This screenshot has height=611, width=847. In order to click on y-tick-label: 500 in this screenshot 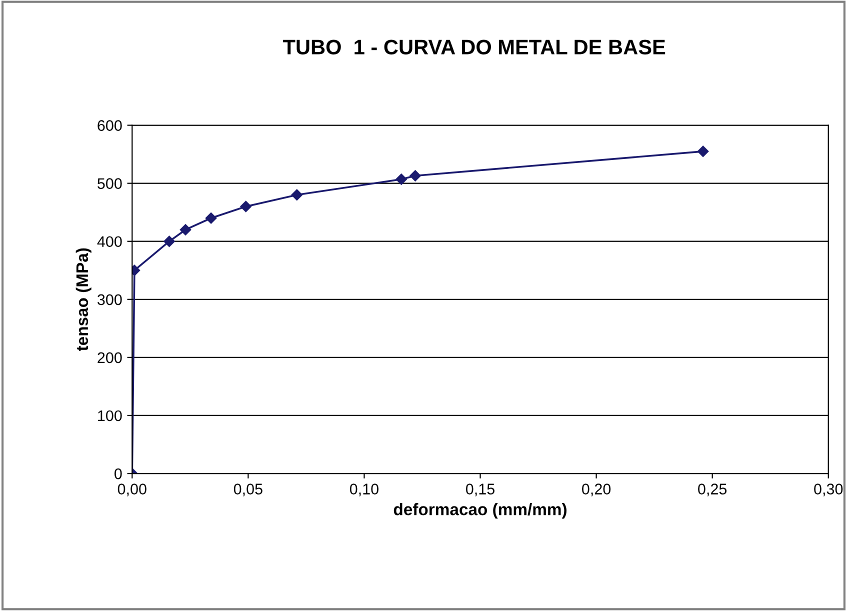, I will do `click(110, 183)`.